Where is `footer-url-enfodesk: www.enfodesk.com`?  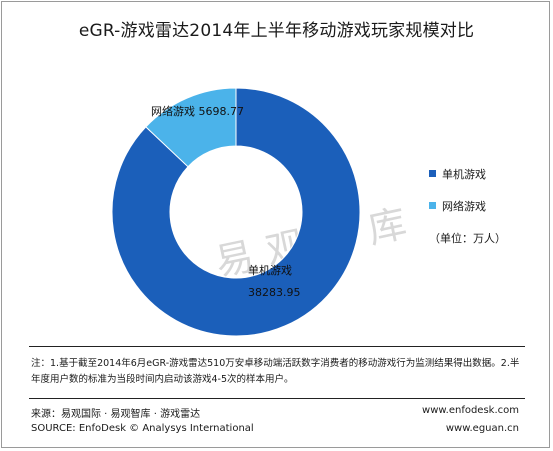 footer-url-enfodesk: www.enfodesk.com is located at coordinates (470, 410).